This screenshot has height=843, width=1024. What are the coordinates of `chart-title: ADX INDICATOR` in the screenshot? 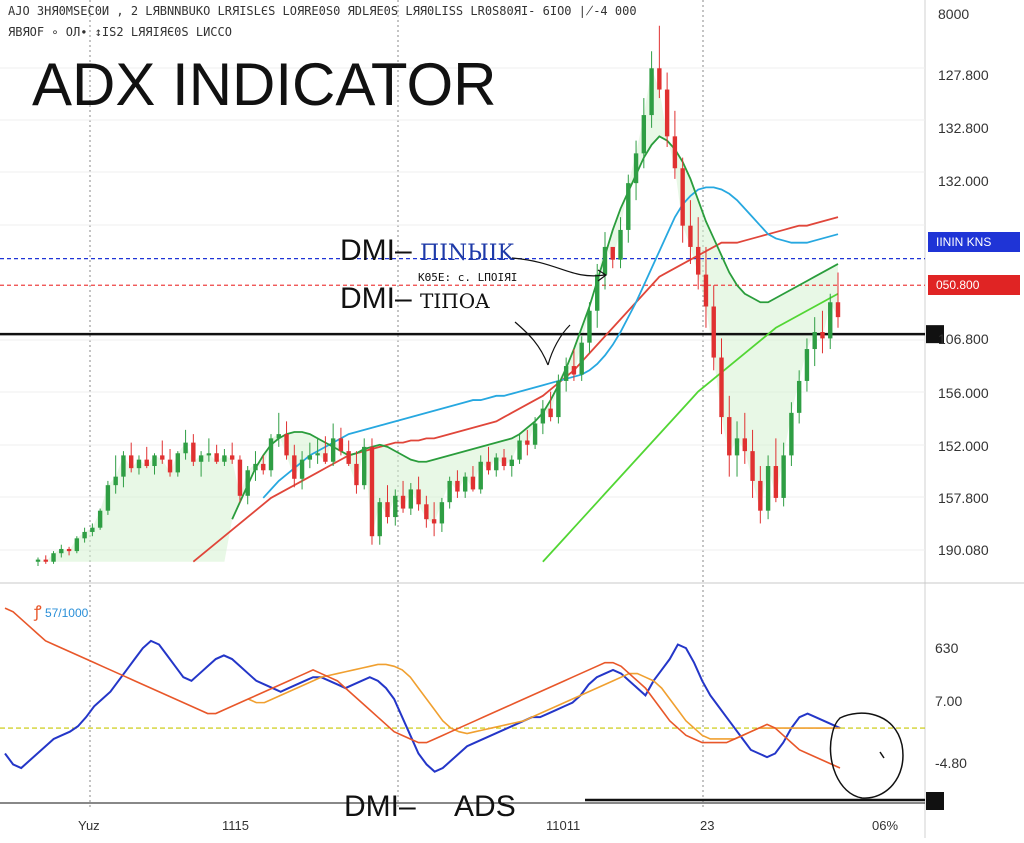 It's located at (264, 84).